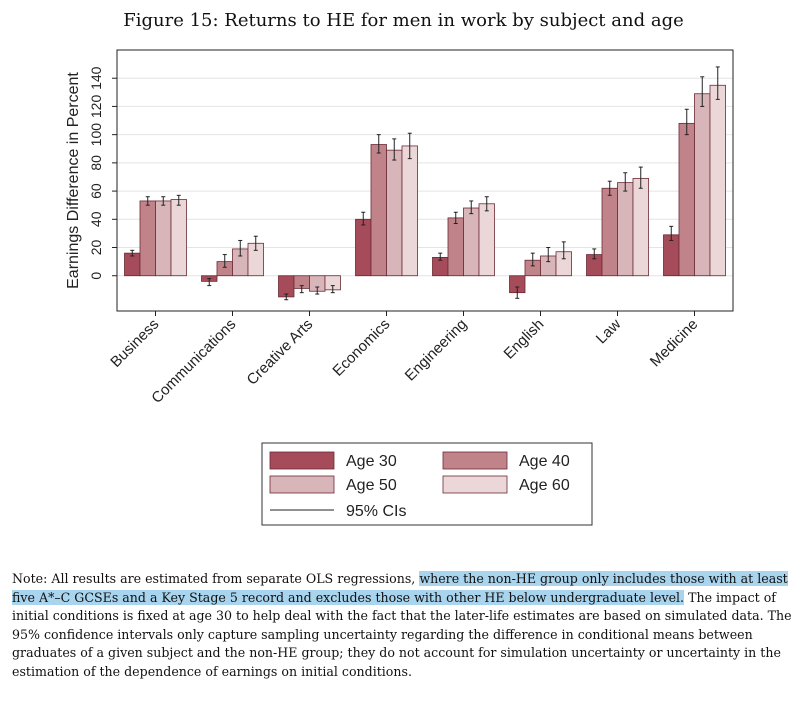 The image size is (807, 704). Describe the element at coordinates (609, 332) in the screenshot. I see `x-tick-label: Law` at that location.